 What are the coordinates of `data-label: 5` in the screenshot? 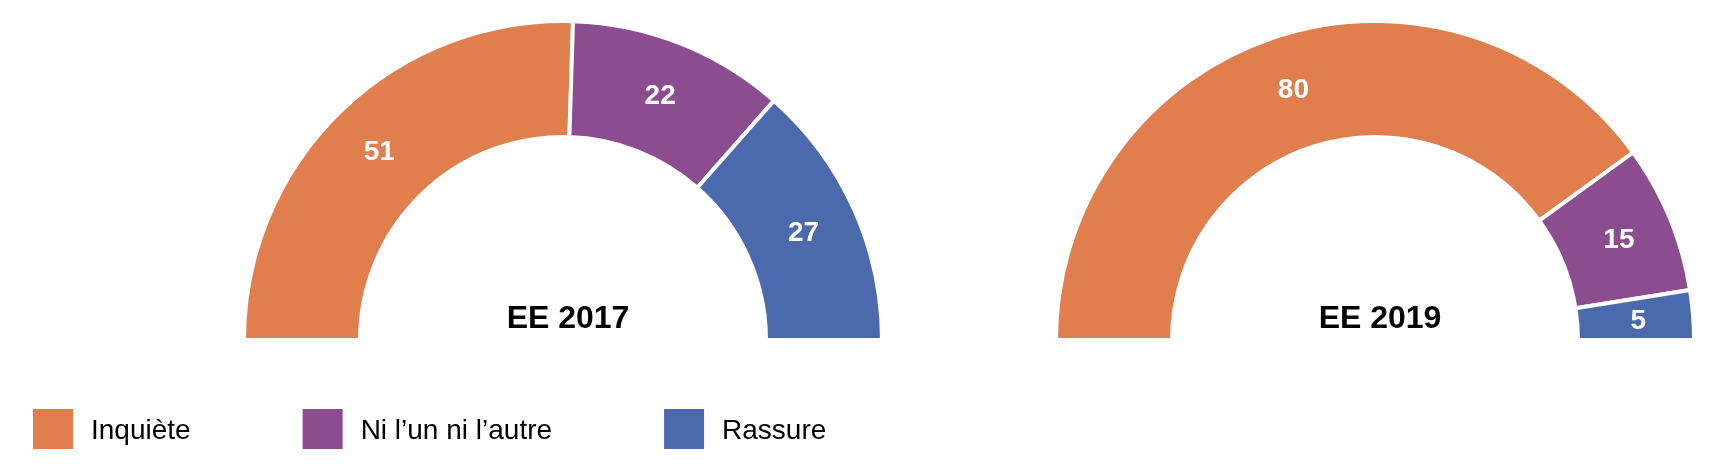 It's located at (1638, 319).